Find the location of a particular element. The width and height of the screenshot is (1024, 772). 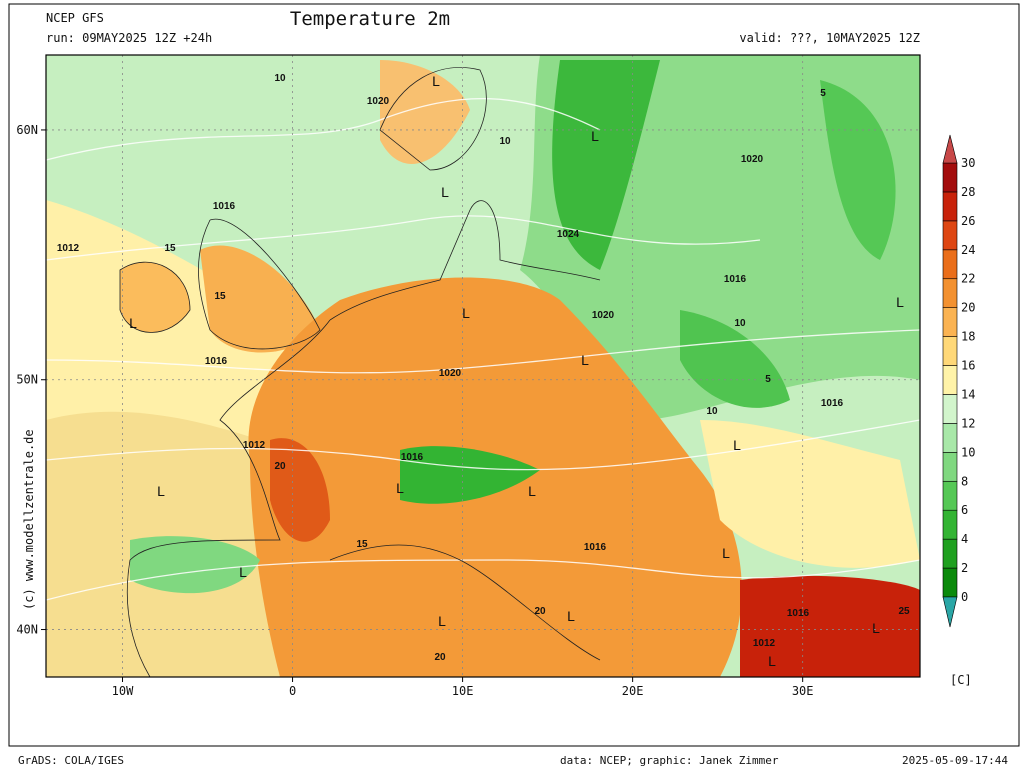

colorbar-tick-label: 20 is located at coordinates (968, 308).